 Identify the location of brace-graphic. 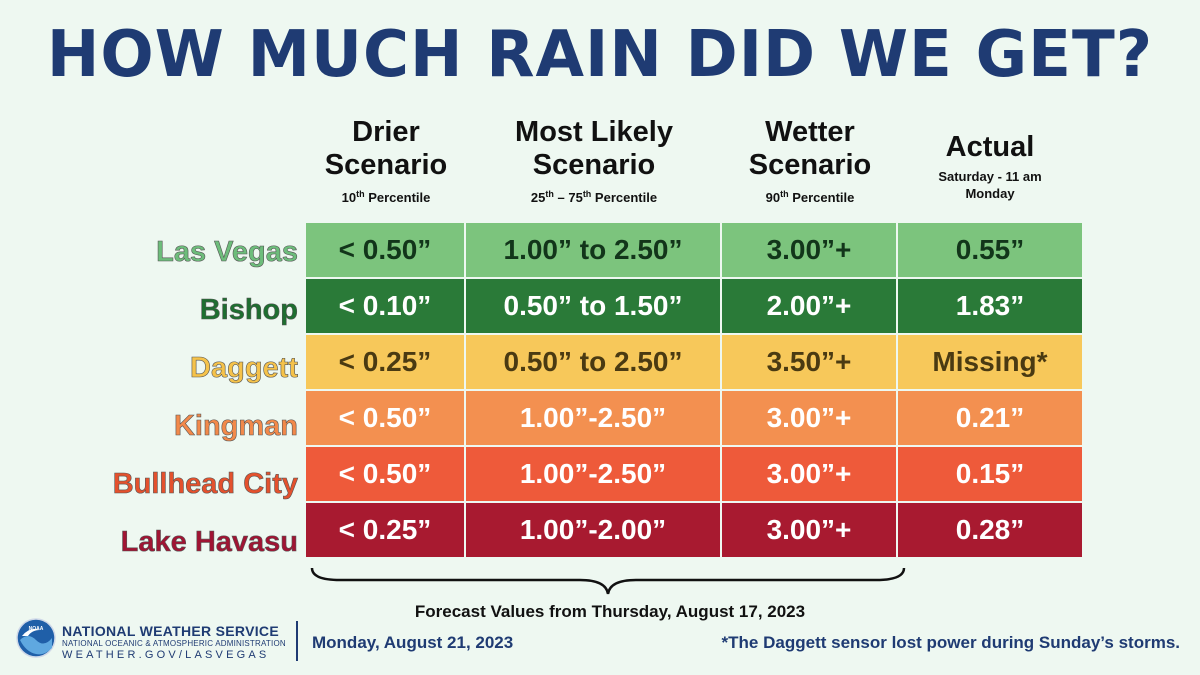
(608, 581).